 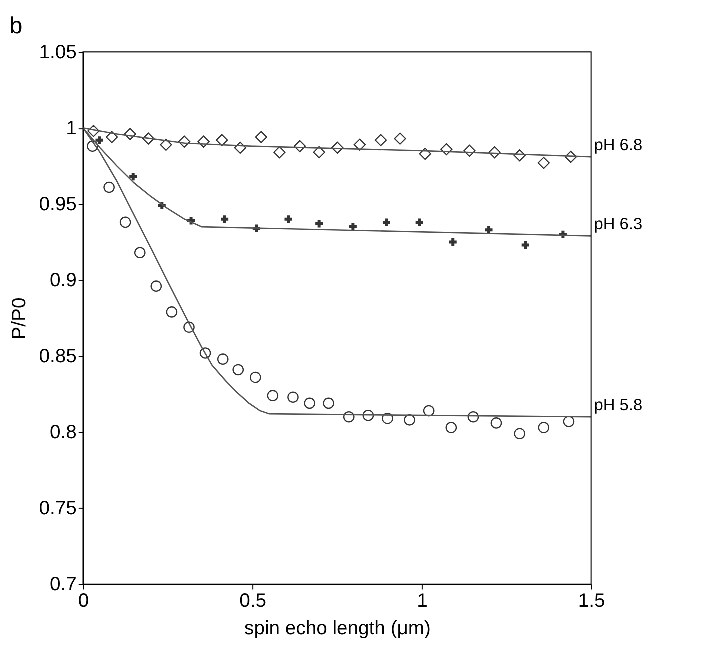 I want to click on x-tick-label: 0.5, so click(x=253, y=601).